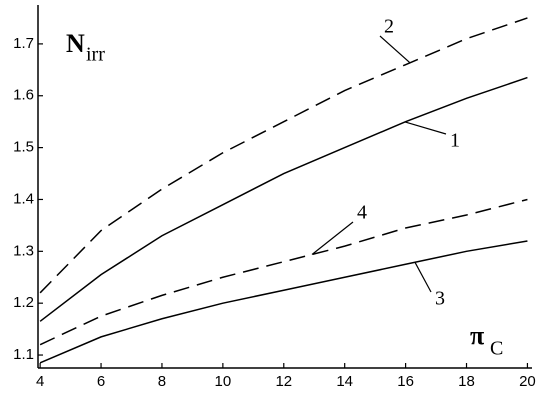 The width and height of the screenshot is (550, 420). Describe the element at coordinates (455, 141) in the screenshot. I see `curve-label: 1` at that location.